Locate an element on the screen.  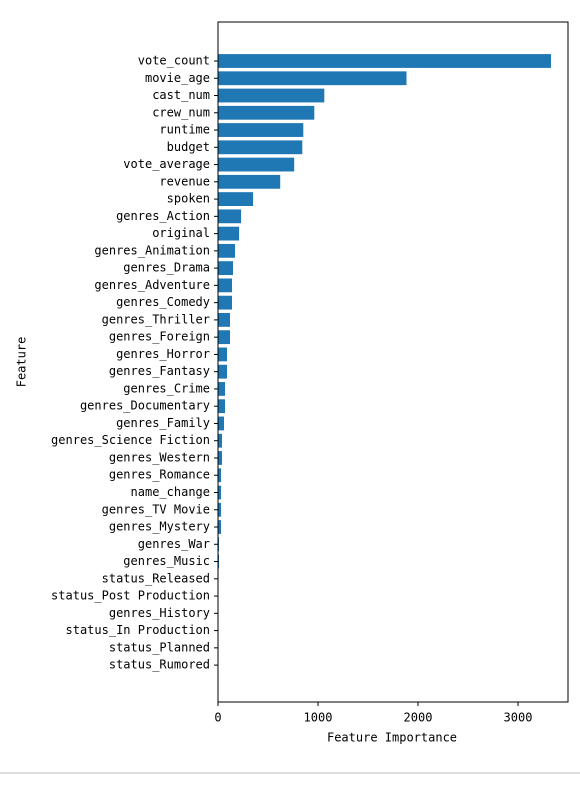
y-tick-label: genres_Action is located at coordinates (163, 216).